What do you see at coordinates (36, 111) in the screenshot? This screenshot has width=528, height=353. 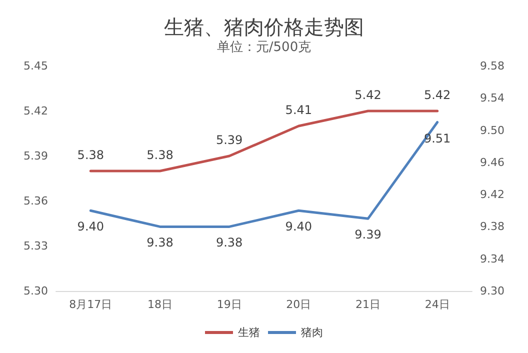 I see `y-tick-label: 5.42` at bounding box center [36, 111].